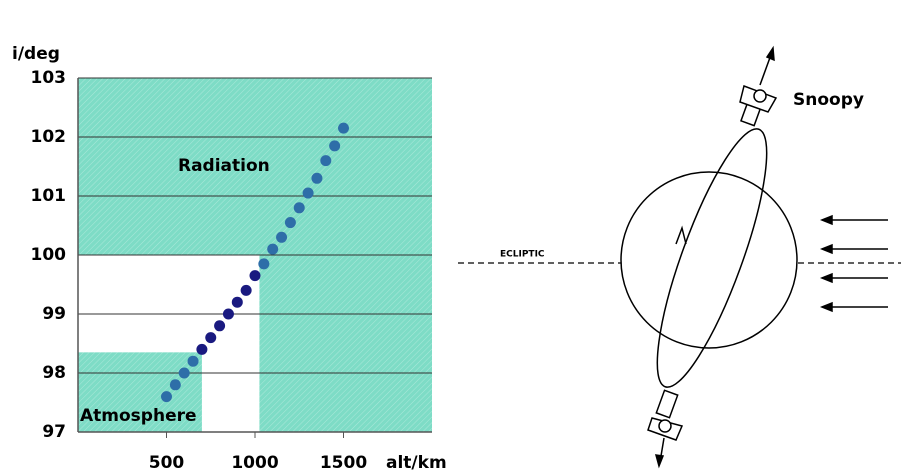  I want to click on x-tick-label: 500, so click(167, 462).